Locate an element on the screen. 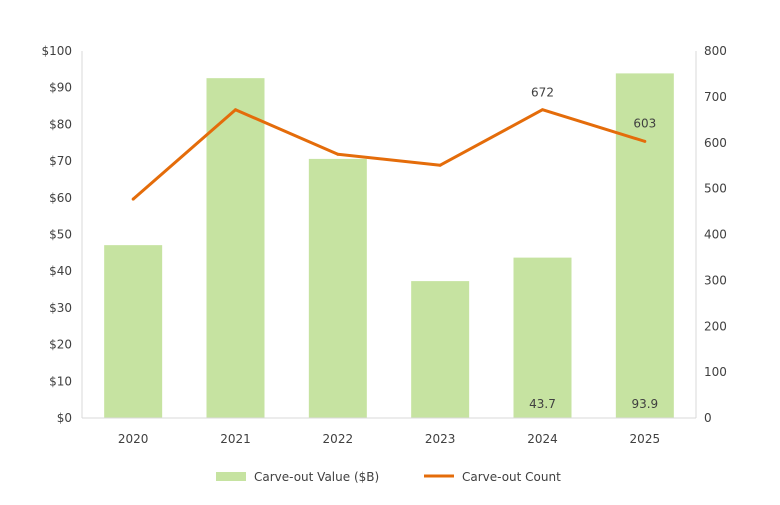 This screenshot has height=505, width=780. x-tick-label: 2025 is located at coordinates (645, 439).